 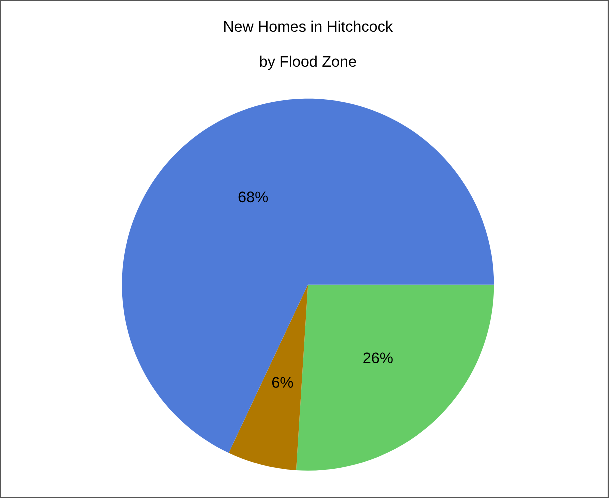 What do you see at coordinates (253, 197) in the screenshot?
I see `data-label: 68%` at bounding box center [253, 197].